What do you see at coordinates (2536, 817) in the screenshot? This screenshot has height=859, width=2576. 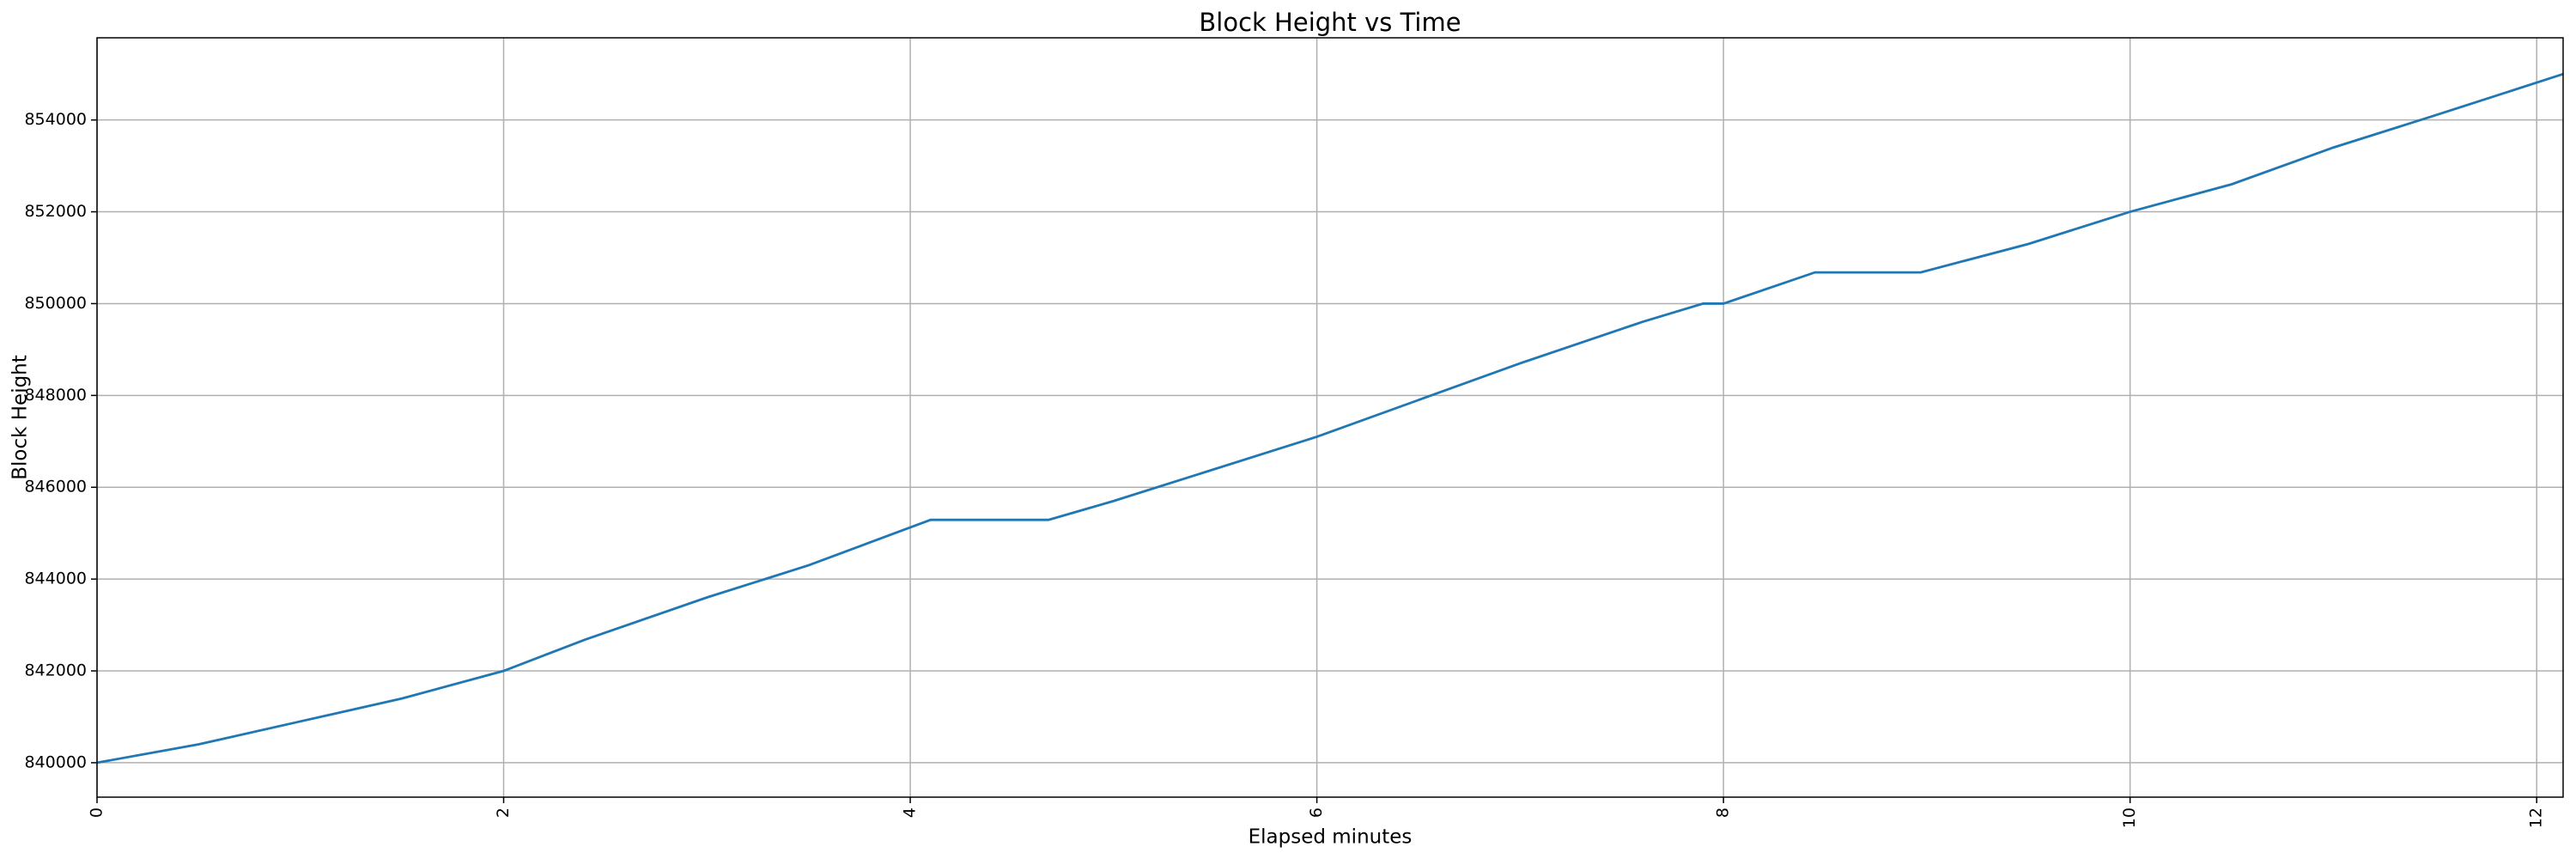 I see `x-tick-label: 12` at bounding box center [2536, 817].